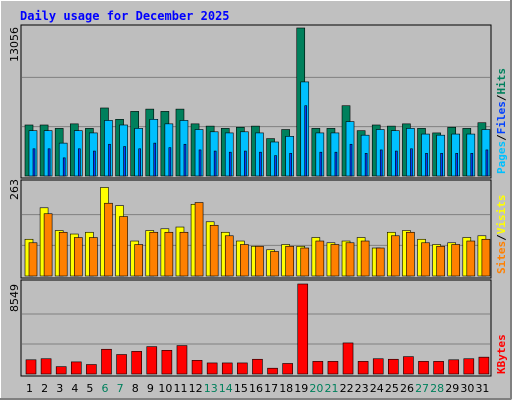 This screenshot has height=400, width=512. What do you see at coordinates (286, 388) in the screenshot?
I see `x-tick-label-day-18: 18` at bounding box center [286, 388].